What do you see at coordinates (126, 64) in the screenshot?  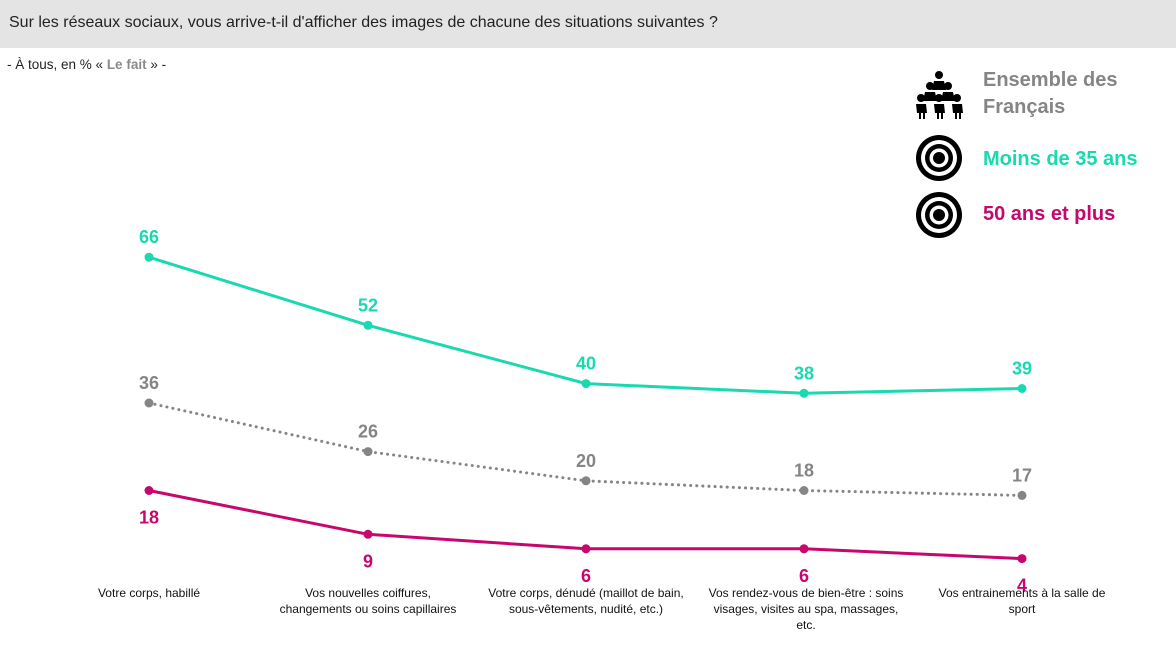 I see `subtitle-highlight: Le fait` at bounding box center [126, 64].